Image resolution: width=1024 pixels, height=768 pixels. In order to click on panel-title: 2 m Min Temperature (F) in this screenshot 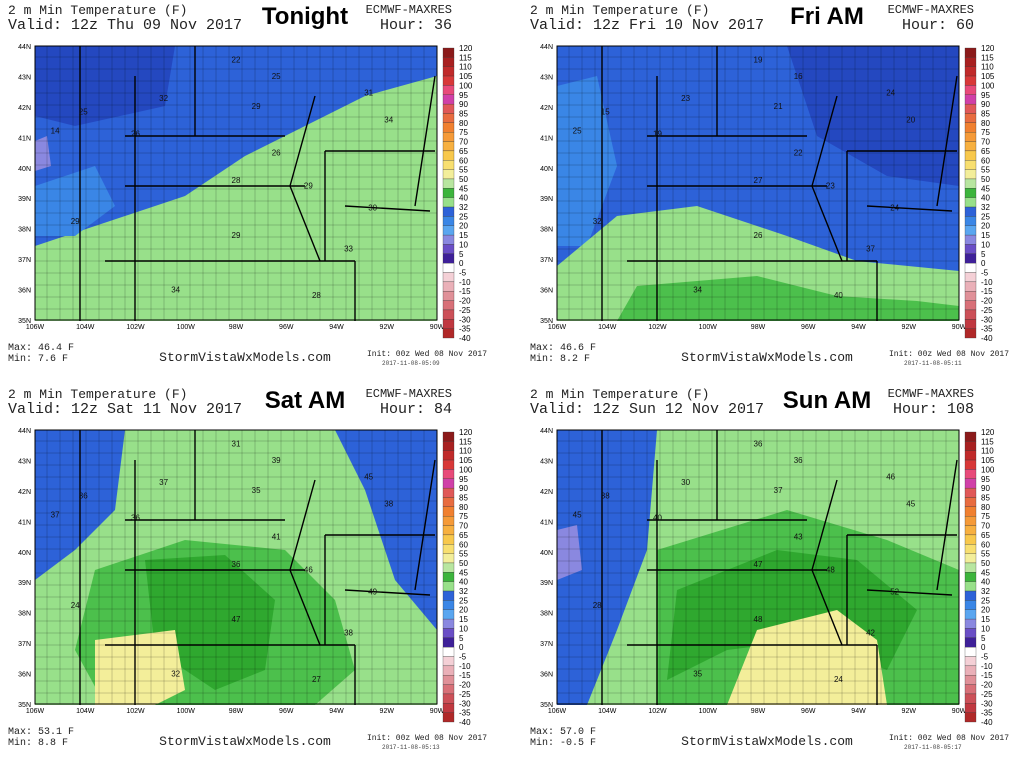, I will do `click(97, 10)`.